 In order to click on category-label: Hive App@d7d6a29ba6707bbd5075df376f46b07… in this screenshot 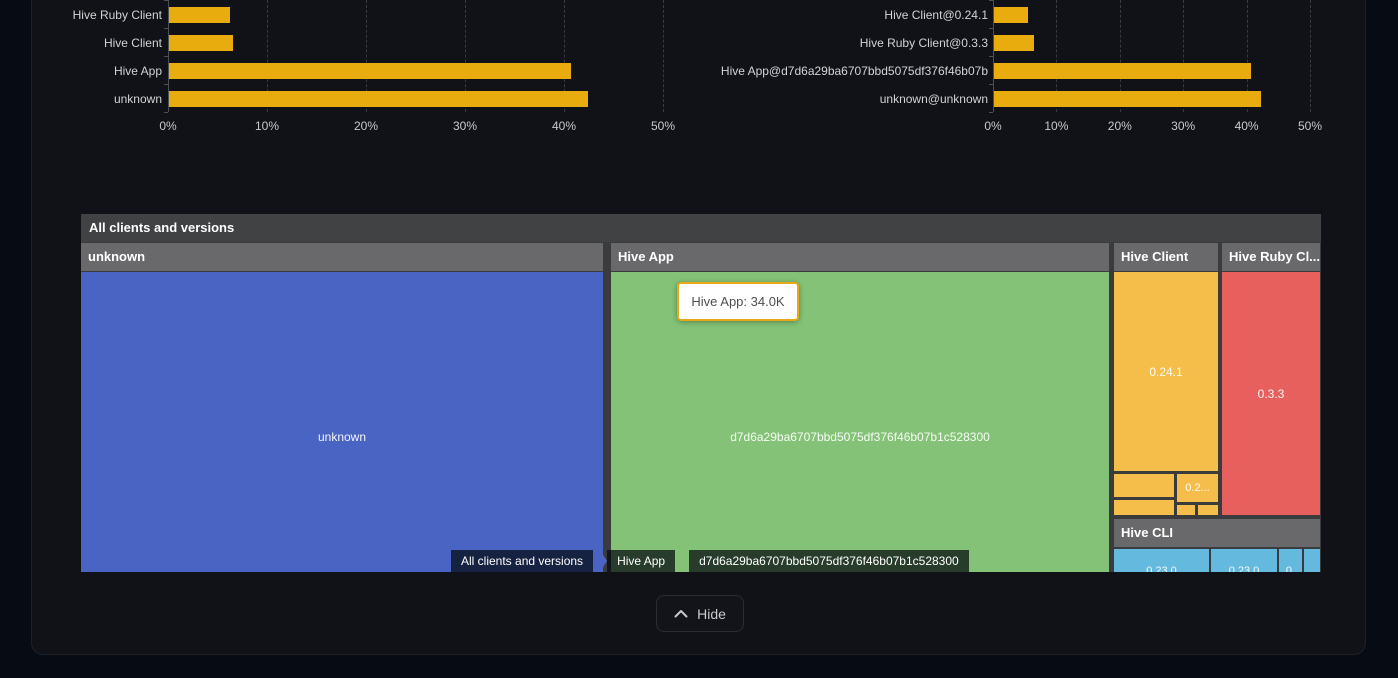, I will do `click(854, 71)`.